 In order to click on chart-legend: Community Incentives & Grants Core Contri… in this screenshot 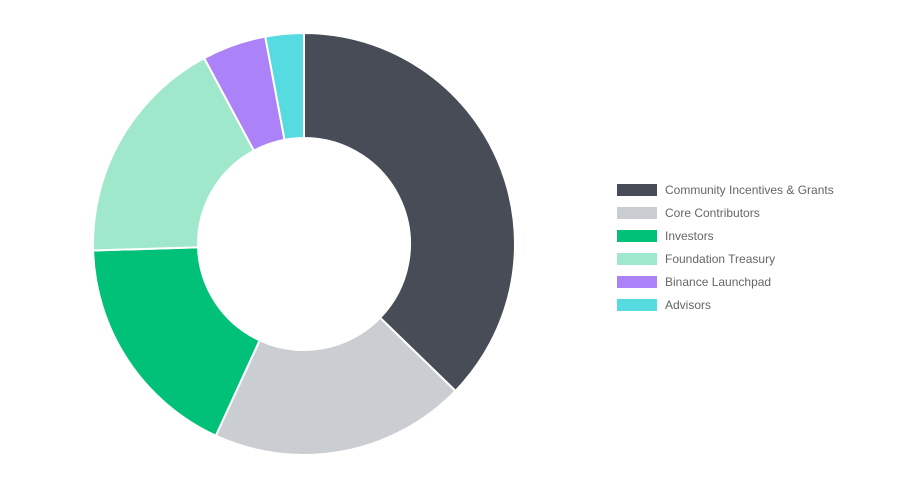, I will do `click(725, 247)`.